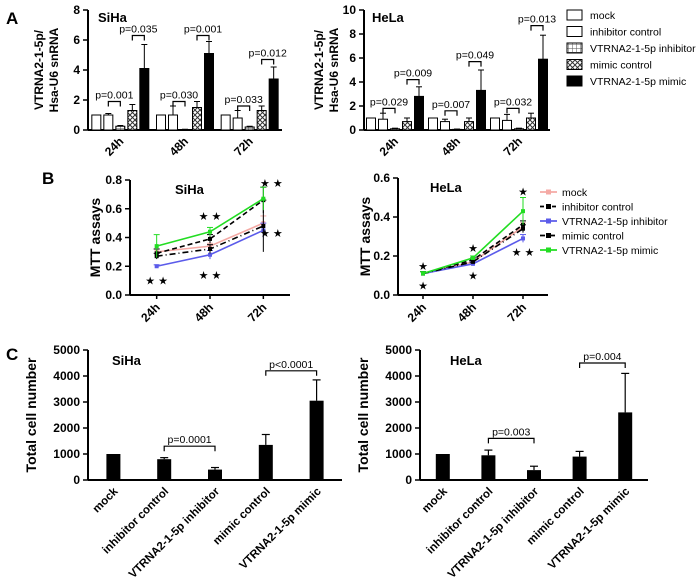 This screenshot has height=578, width=700. I want to click on significance-bracket-label: p<0.0001, so click(291, 365).